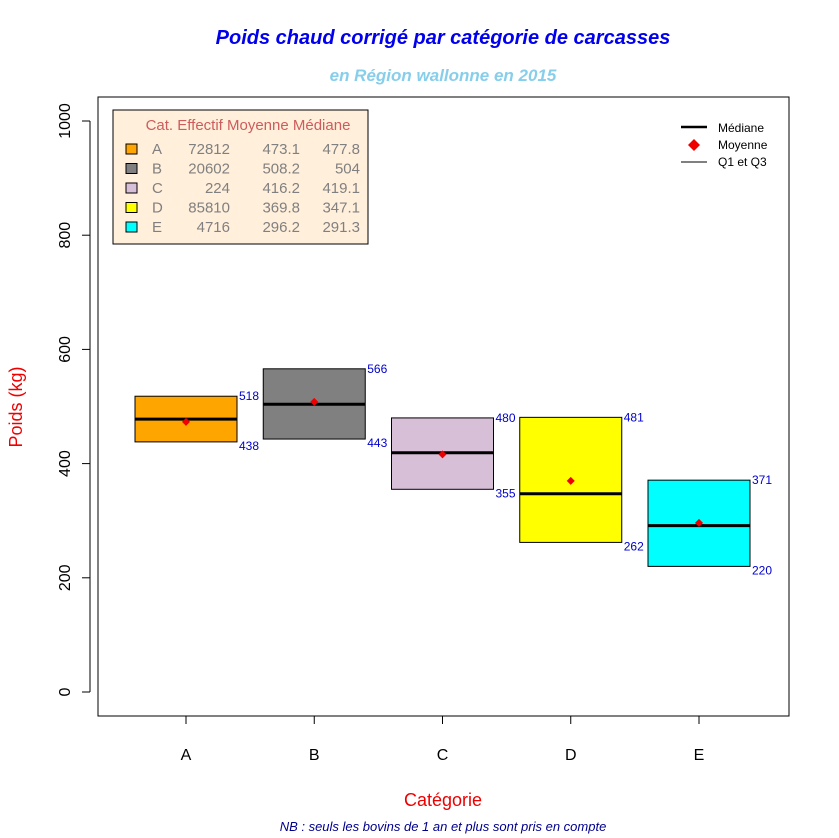  I want to click on table-cell: C, so click(157, 188).